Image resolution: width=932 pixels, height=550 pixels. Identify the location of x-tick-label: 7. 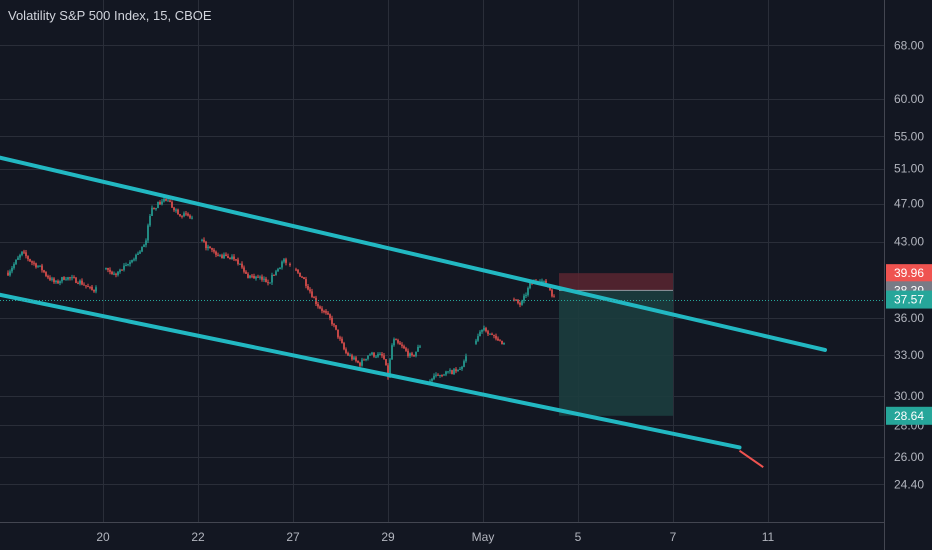
(673, 537).